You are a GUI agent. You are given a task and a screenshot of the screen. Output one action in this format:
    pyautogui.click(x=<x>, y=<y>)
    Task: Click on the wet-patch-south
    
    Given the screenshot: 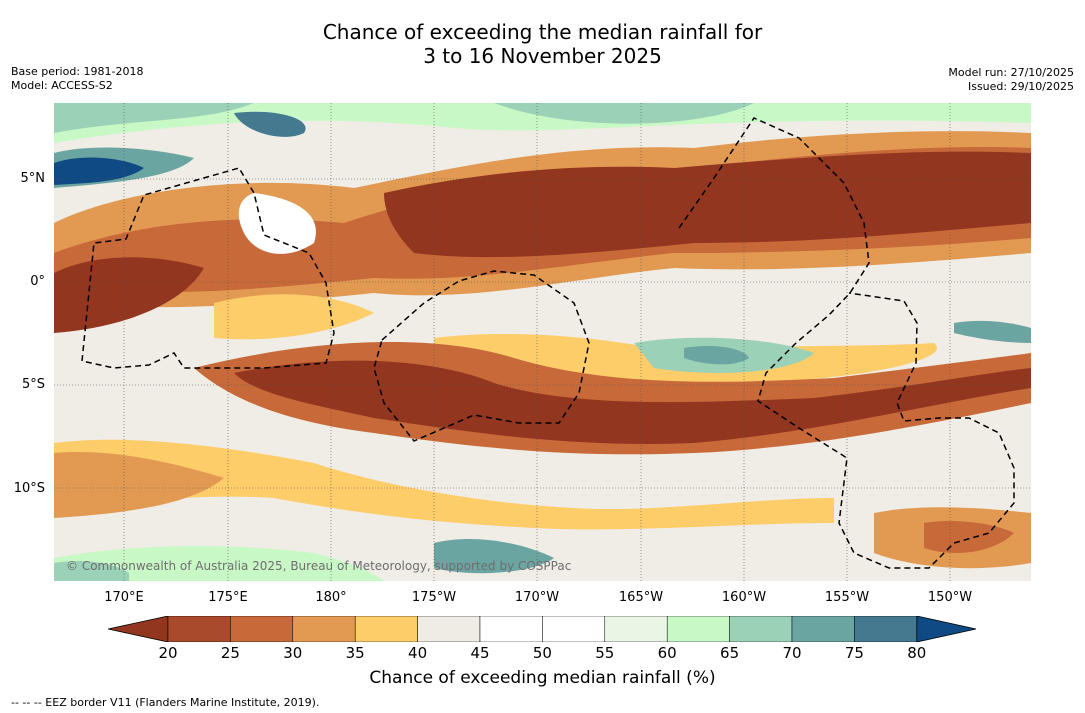 What is the action you would take?
    pyautogui.click(x=494, y=556)
    